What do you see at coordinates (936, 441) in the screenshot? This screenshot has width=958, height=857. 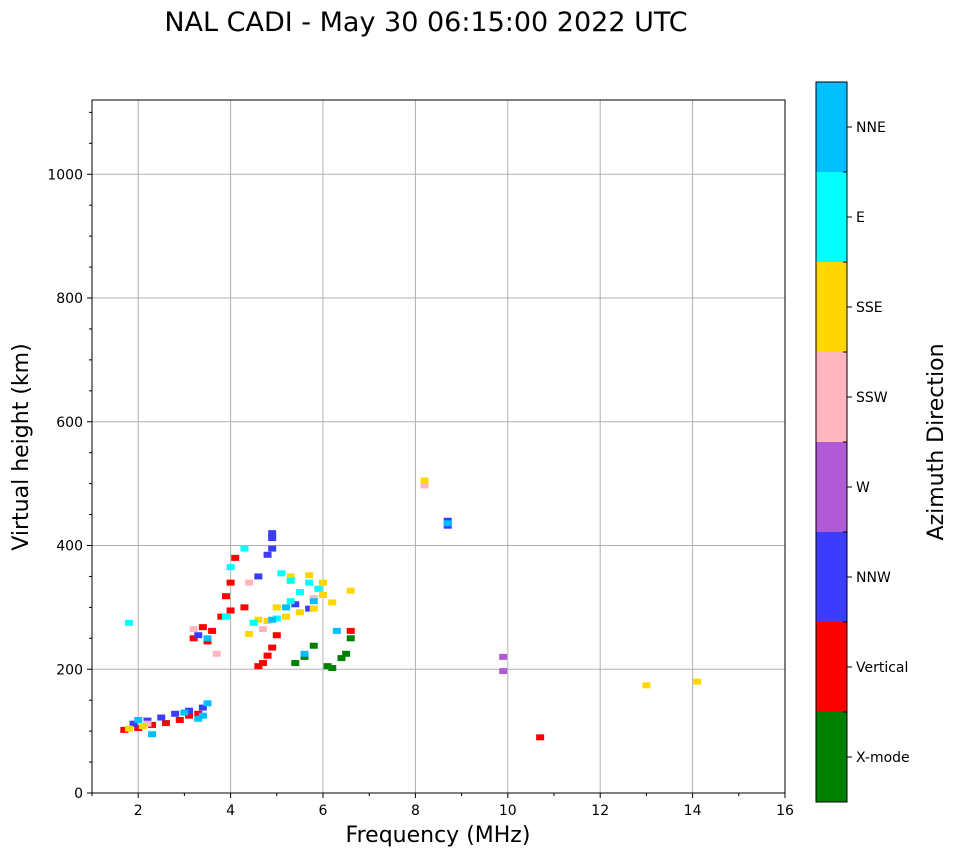 I see `colorbar-label: Azimuth Direction` at bounding box center [936, 441].